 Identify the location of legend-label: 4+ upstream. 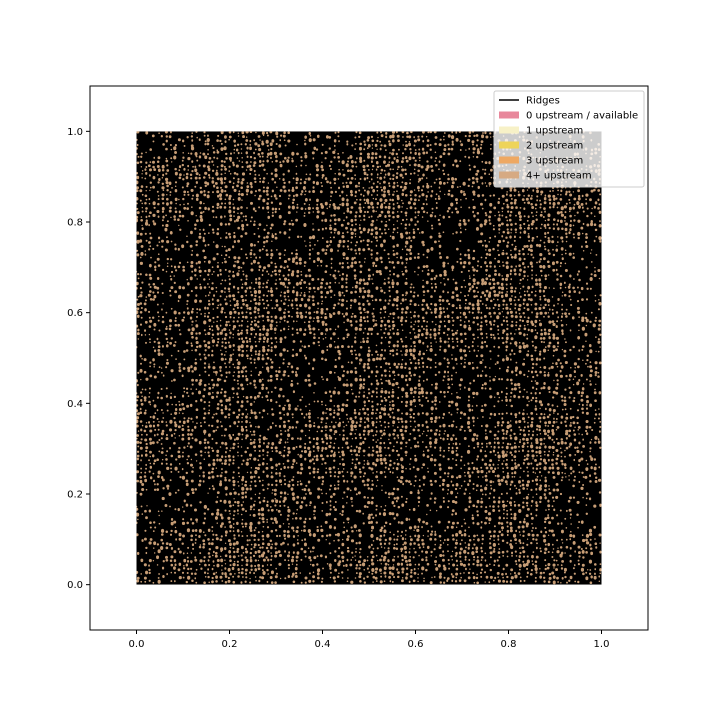
(559, 176).